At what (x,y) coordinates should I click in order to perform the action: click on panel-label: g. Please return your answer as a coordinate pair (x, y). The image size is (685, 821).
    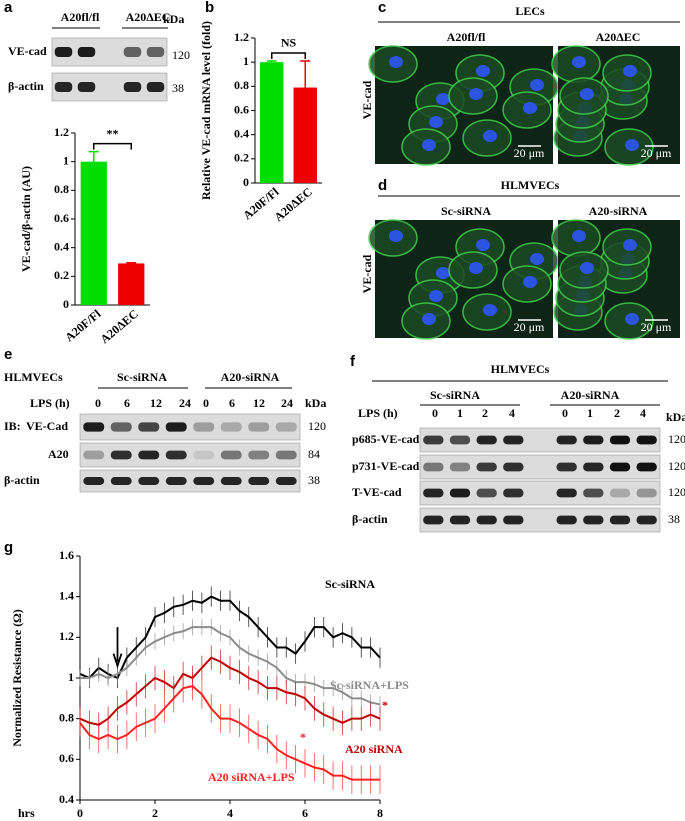
    Looking at the image, I should click on (8, 547).